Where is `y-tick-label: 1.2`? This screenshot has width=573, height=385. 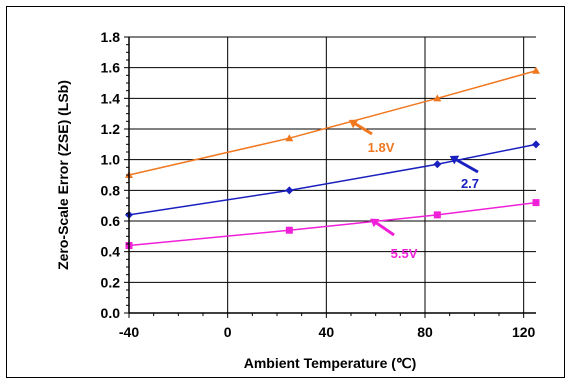 y-tick-label: 1.2 is located at coordinates (111, 129).